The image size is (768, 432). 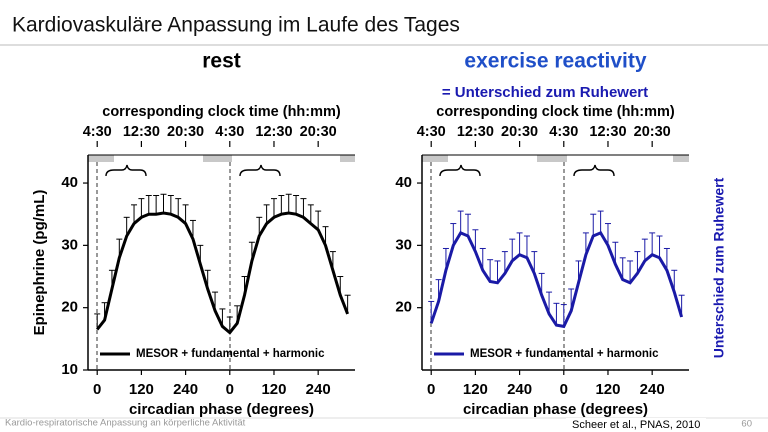 I want to click on braces, so click(x=360, y=170).